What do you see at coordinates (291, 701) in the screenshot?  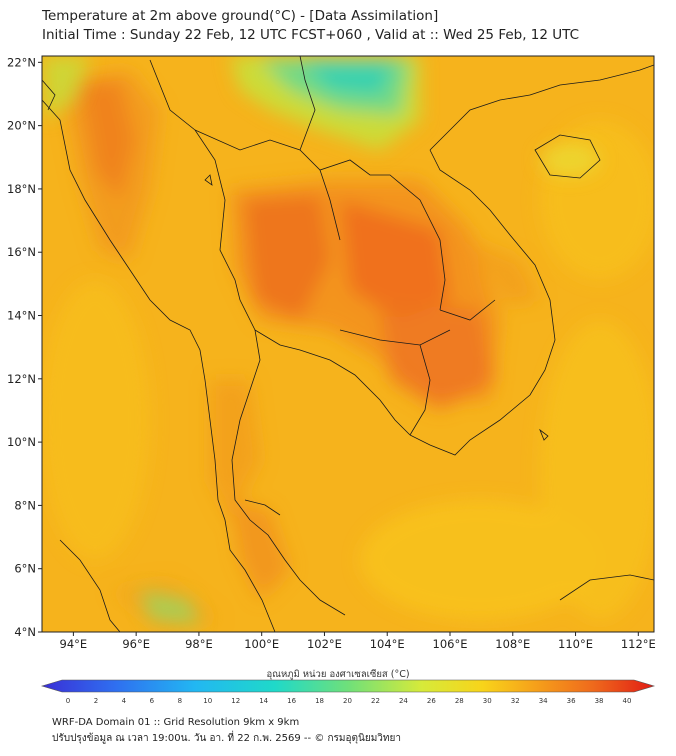 I see `colorbar-tick-label: 16` at bounding box center [291, 701].